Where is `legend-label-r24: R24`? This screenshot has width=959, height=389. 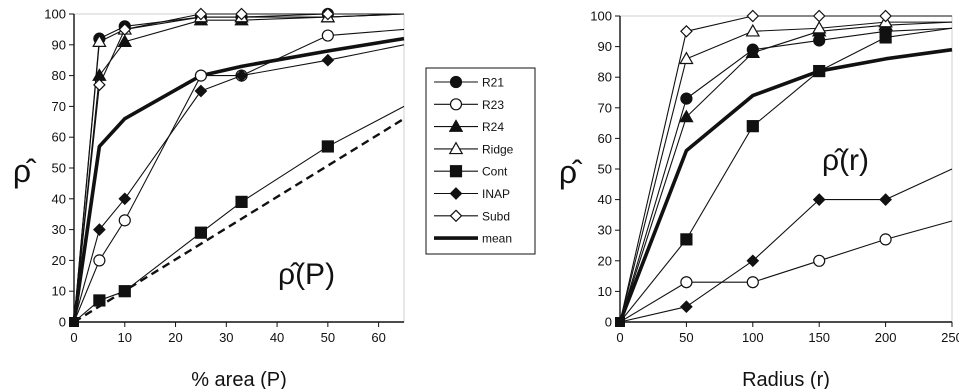 legend-label-r24: R24 is located at coordinates (493, 127).